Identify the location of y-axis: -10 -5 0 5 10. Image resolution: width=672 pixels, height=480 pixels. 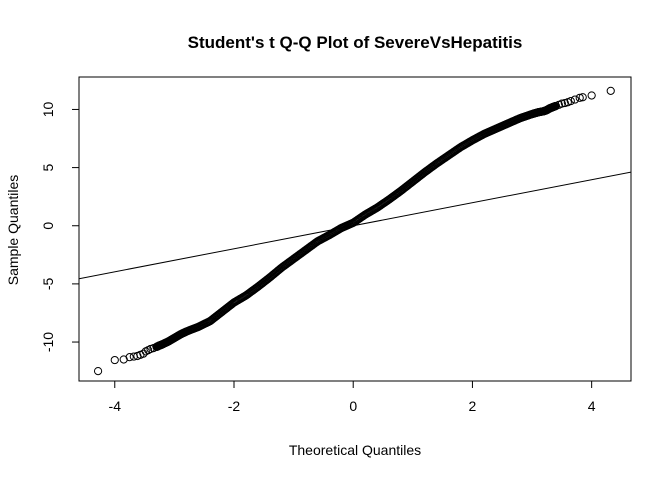
(60, 226).